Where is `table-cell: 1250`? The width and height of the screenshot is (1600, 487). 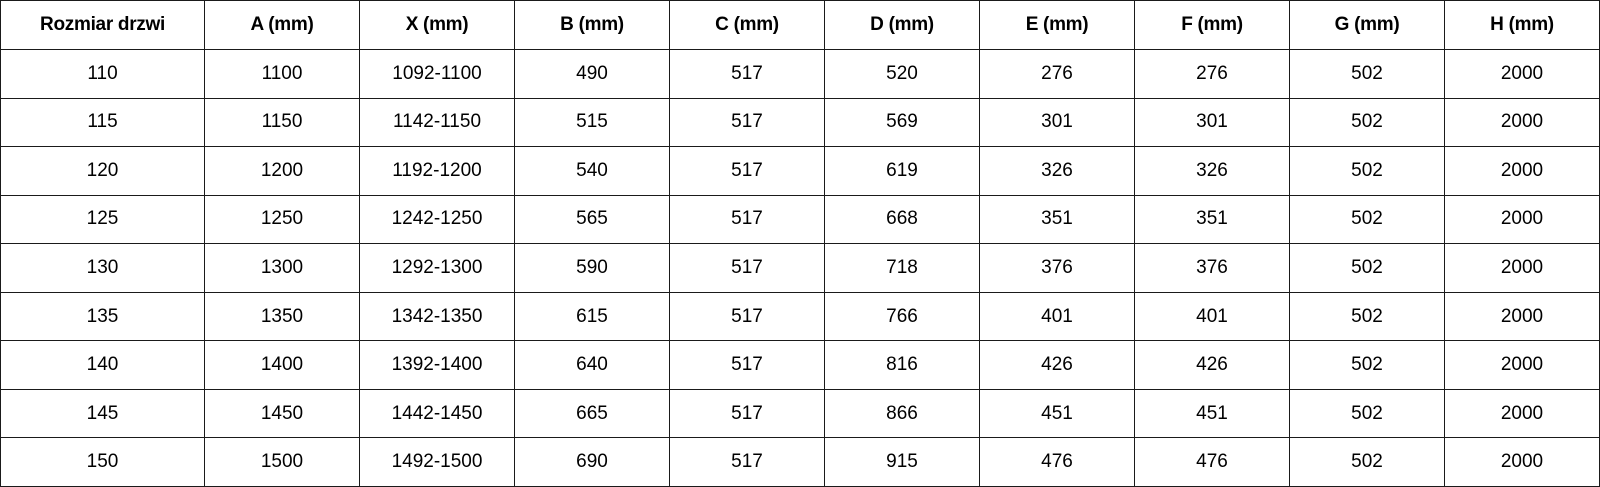 table-cell: 1250 is located at coordinates (282, 219).